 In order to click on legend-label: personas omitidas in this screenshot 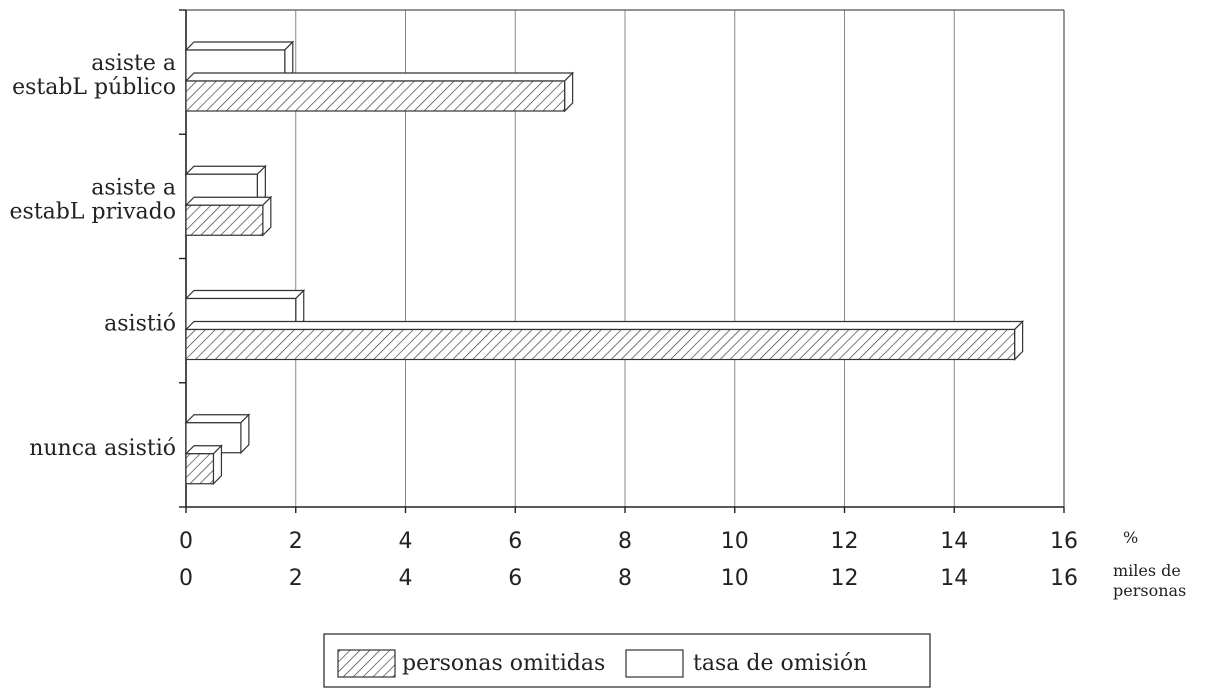, I will do `click(503, 663)`.